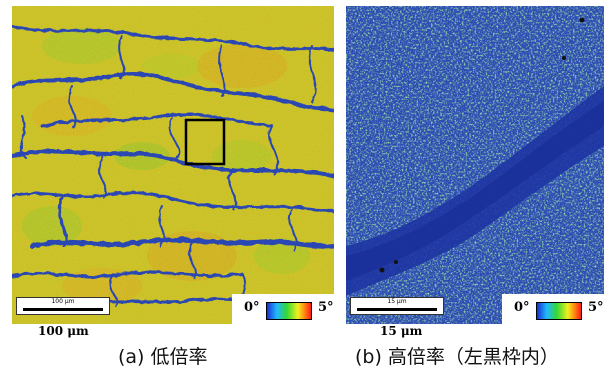 This screenshot has width=606, height=376. Describe the element at coordinates (163, 357) in the screenshot. I see `caption-a: (a) 低倍率` at that location.